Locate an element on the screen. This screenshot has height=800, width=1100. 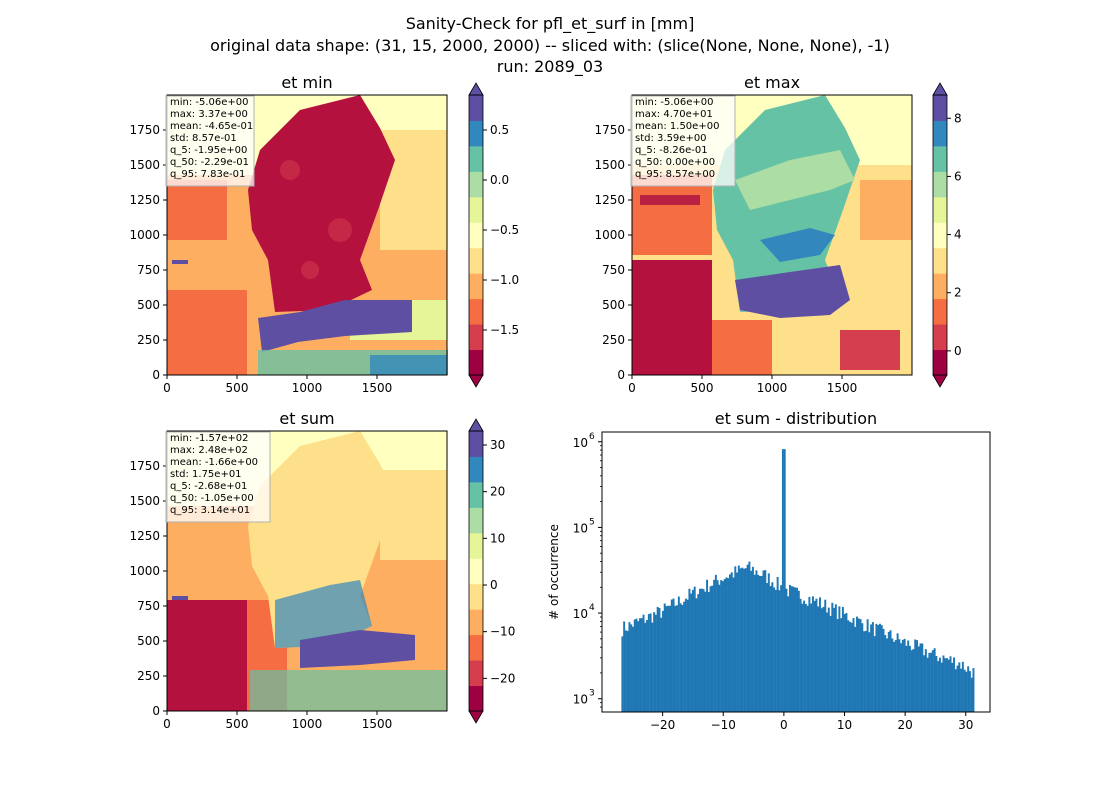
colorbar: 0.5 0.0 −0.5 −1.0 −1.5 is located at coordinates (493, 235).